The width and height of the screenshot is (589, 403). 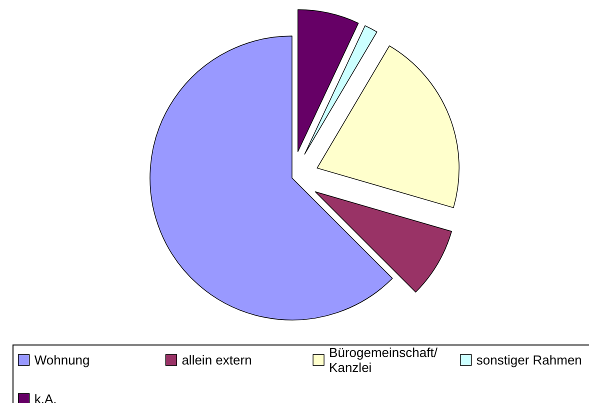 What do you see at coordinates (385, 360) in the screenshot?
I see `legend-label: Bürogemeinschaft/ Kanzlei` at bounding box center [385, 360].